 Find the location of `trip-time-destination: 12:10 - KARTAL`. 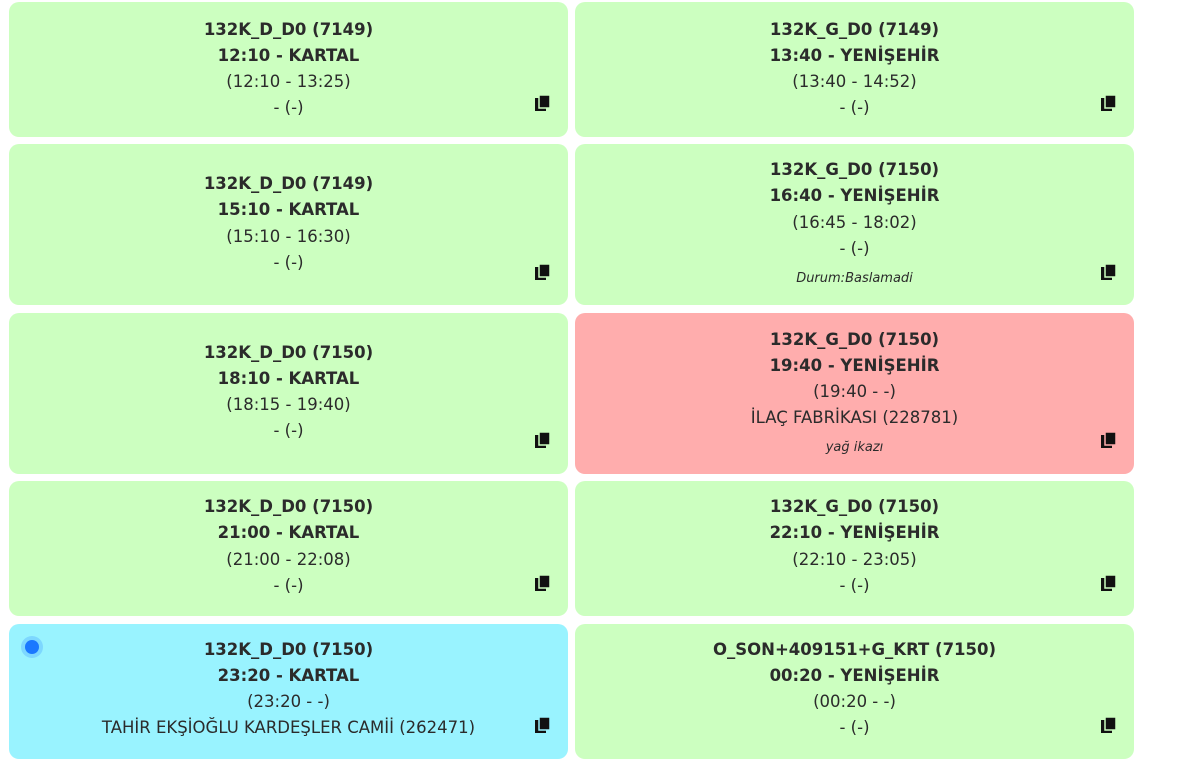

trip-time-destination: 12:10 - KARTAL is located at coordinates (288, 55).